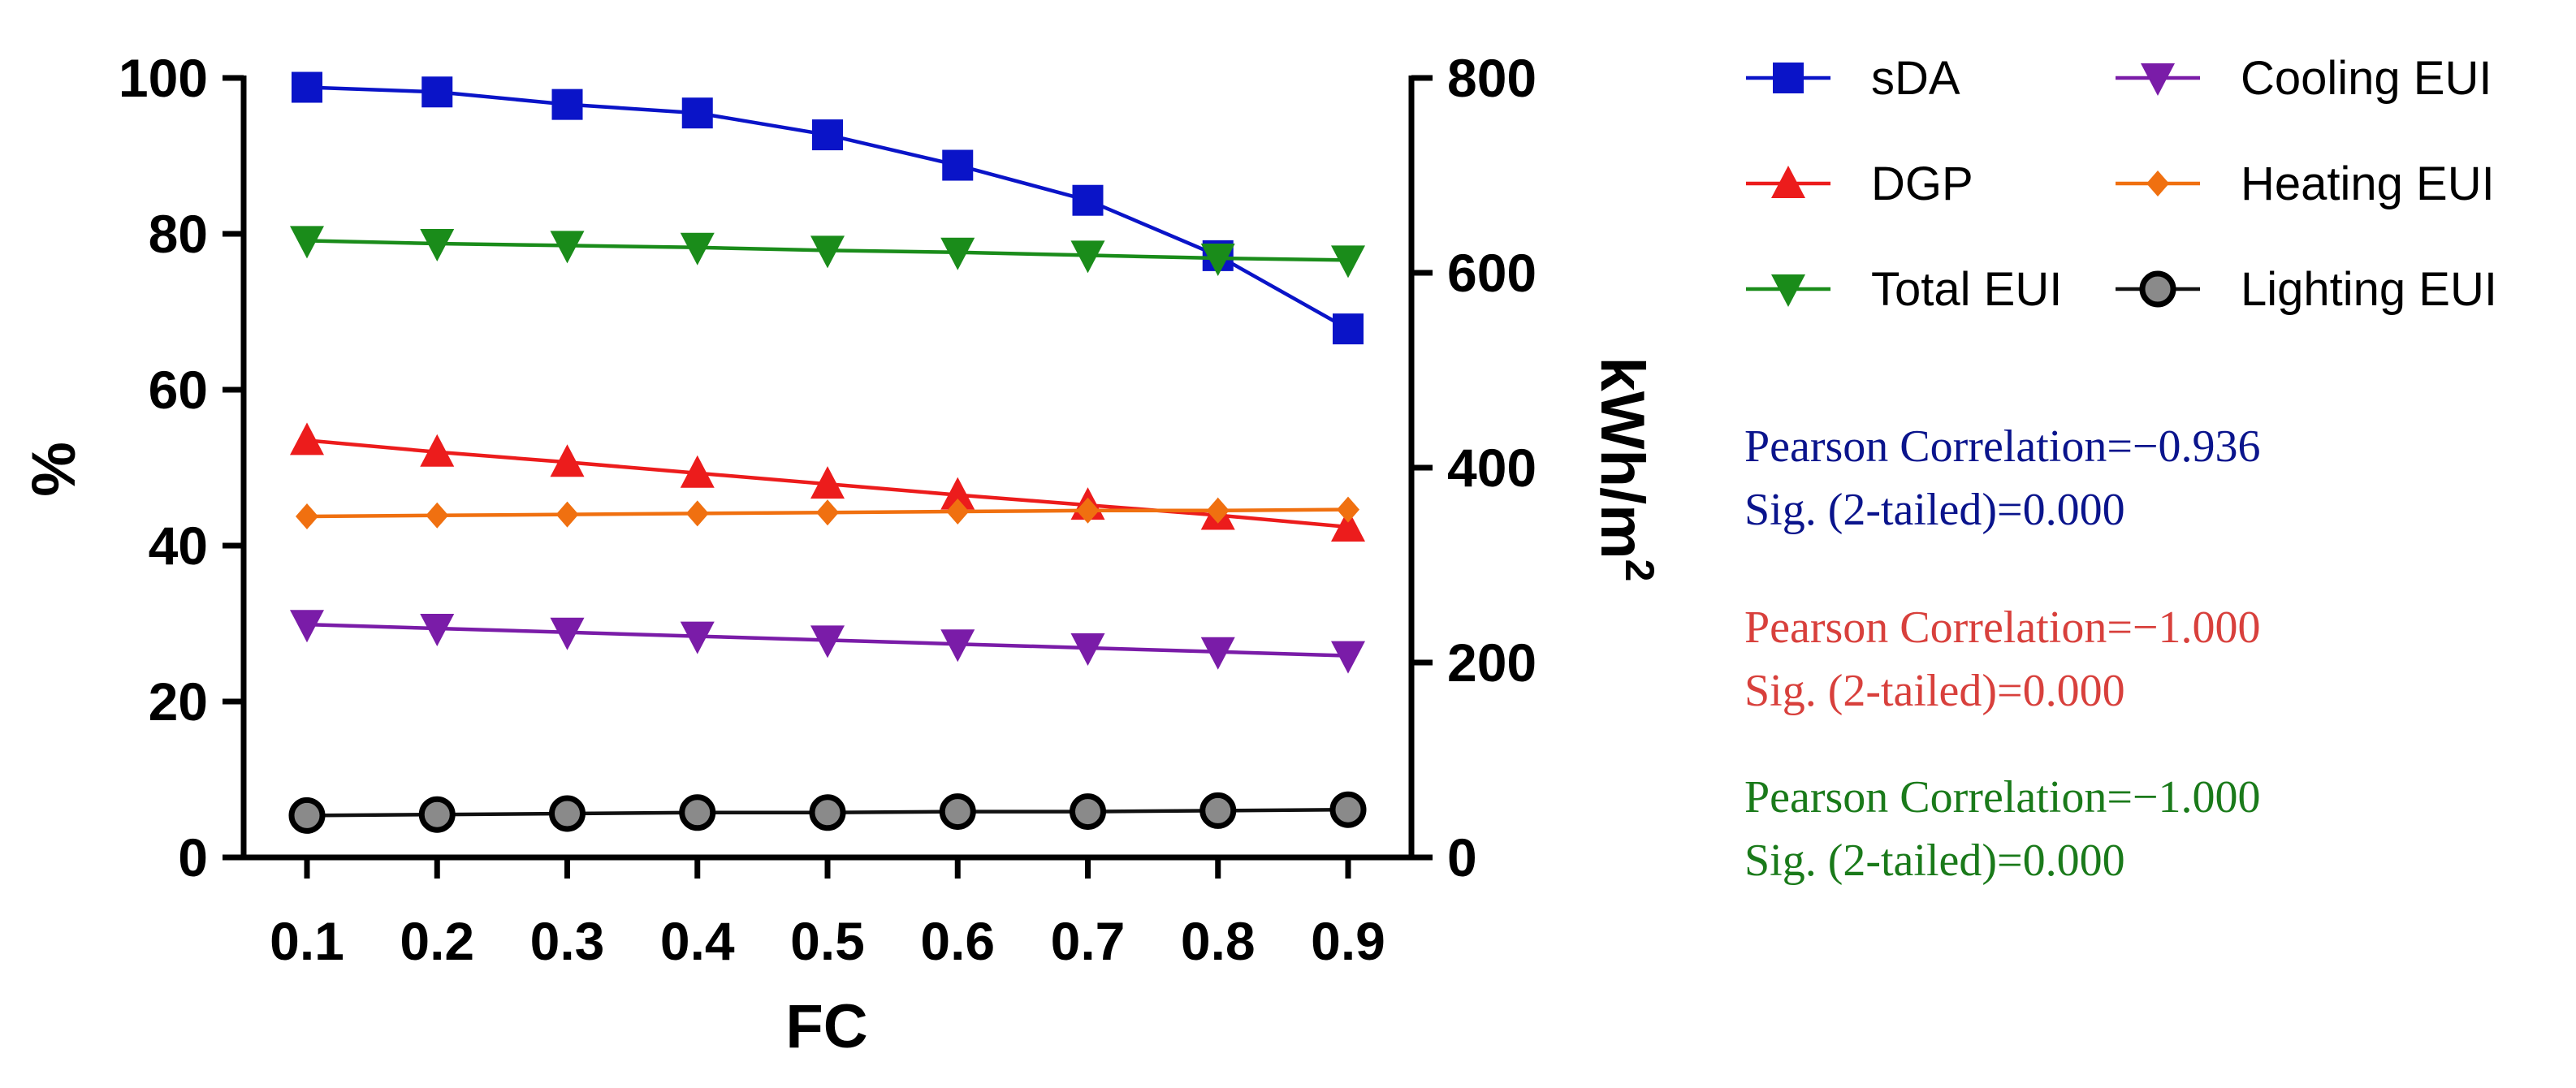 Image resolution: width=2576 pixels, height=1088 pixels. What do you see at coordinates (437, 941) in the screenshot?
I see `x-tick-label: 0.2` at bounding box center [437, 941].